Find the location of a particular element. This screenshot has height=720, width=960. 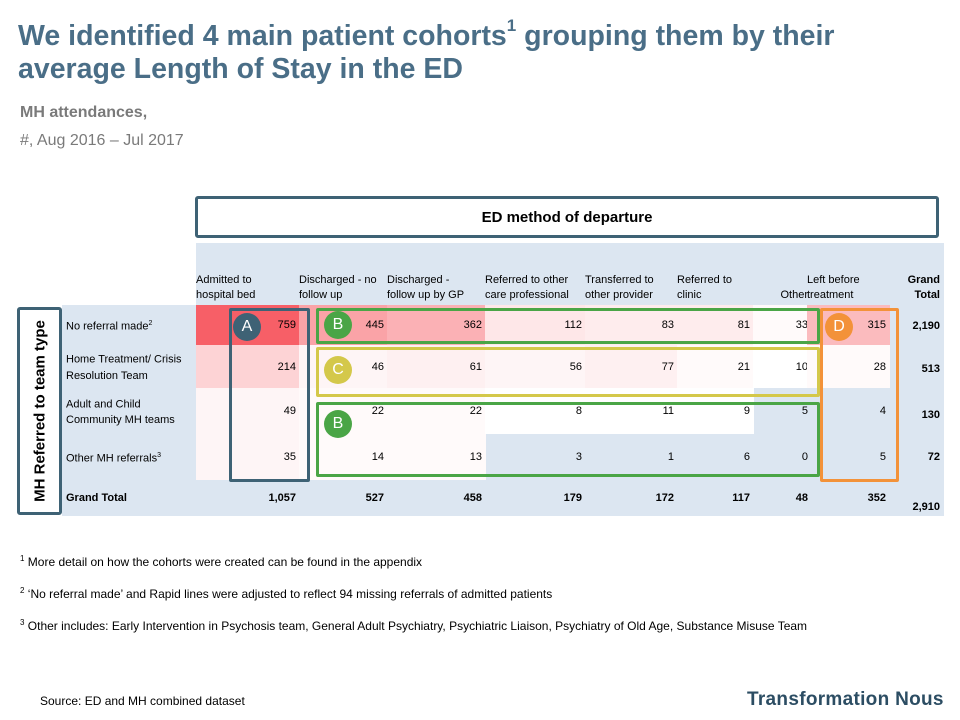

grand-total-cell: 172 is located at coordinates (664, 498).